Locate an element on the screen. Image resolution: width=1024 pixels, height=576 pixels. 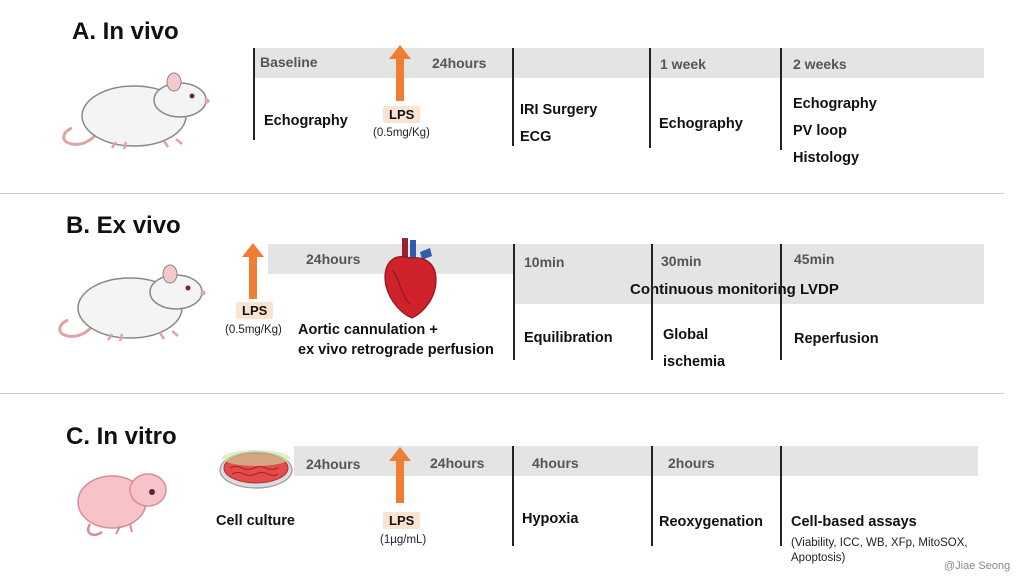
reperfusion-label: Reperfusion is located at coordinates (836, 339).